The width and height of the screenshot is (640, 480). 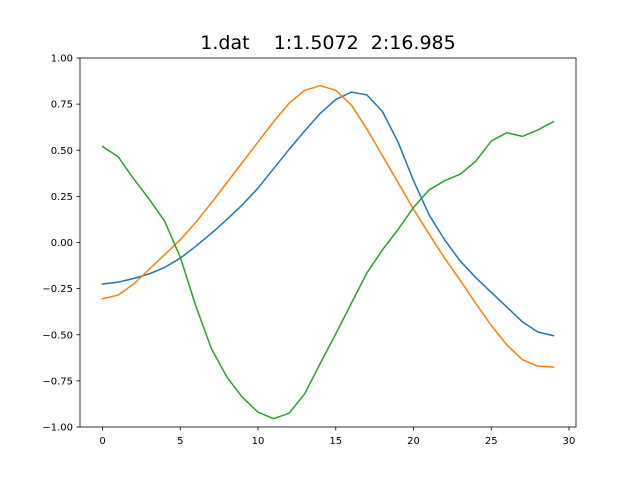 I want to click on y-tick-label: 0.25, so click(x=62, y=197).